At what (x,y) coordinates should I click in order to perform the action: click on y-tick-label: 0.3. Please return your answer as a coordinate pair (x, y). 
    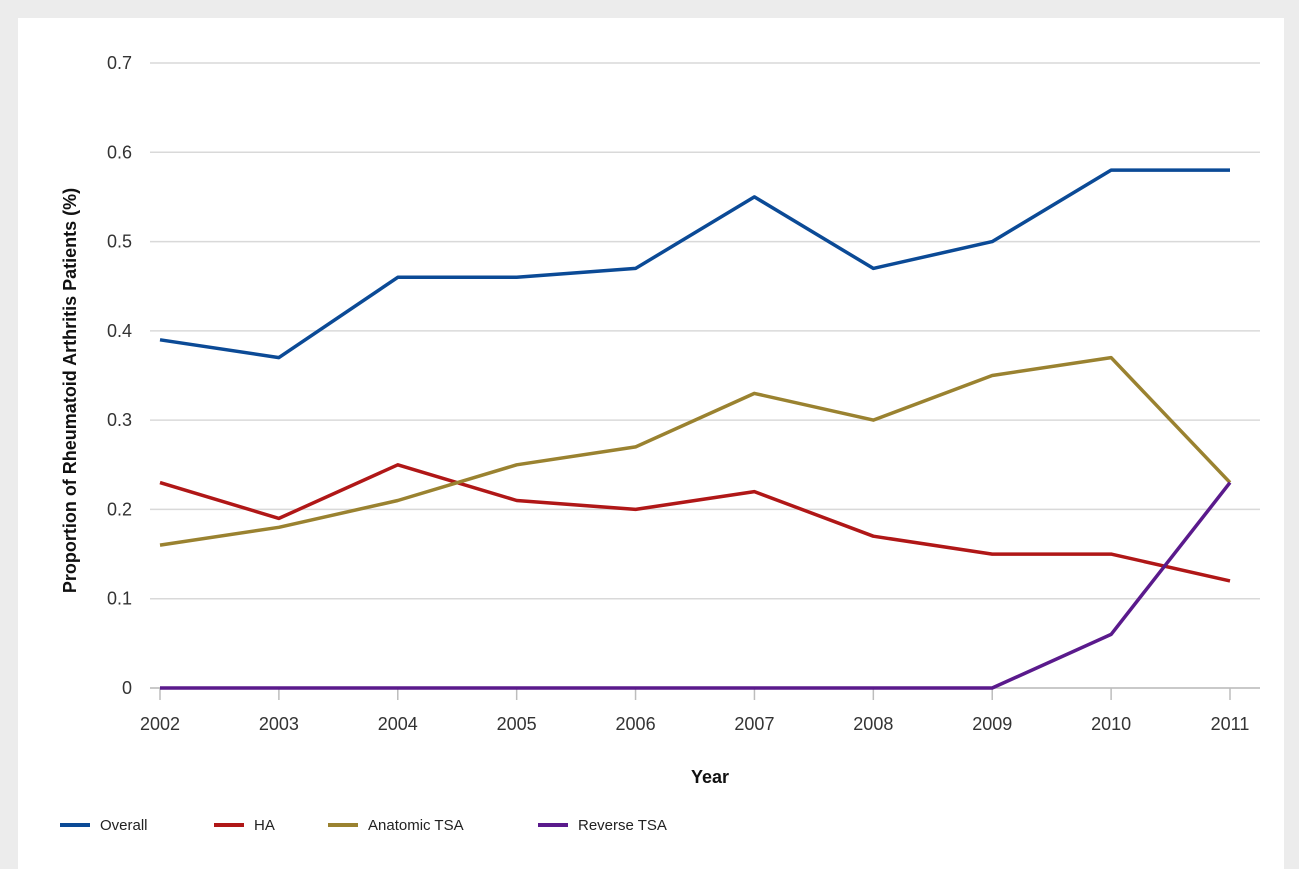
    Looking at the image, I should click on (119, 420).